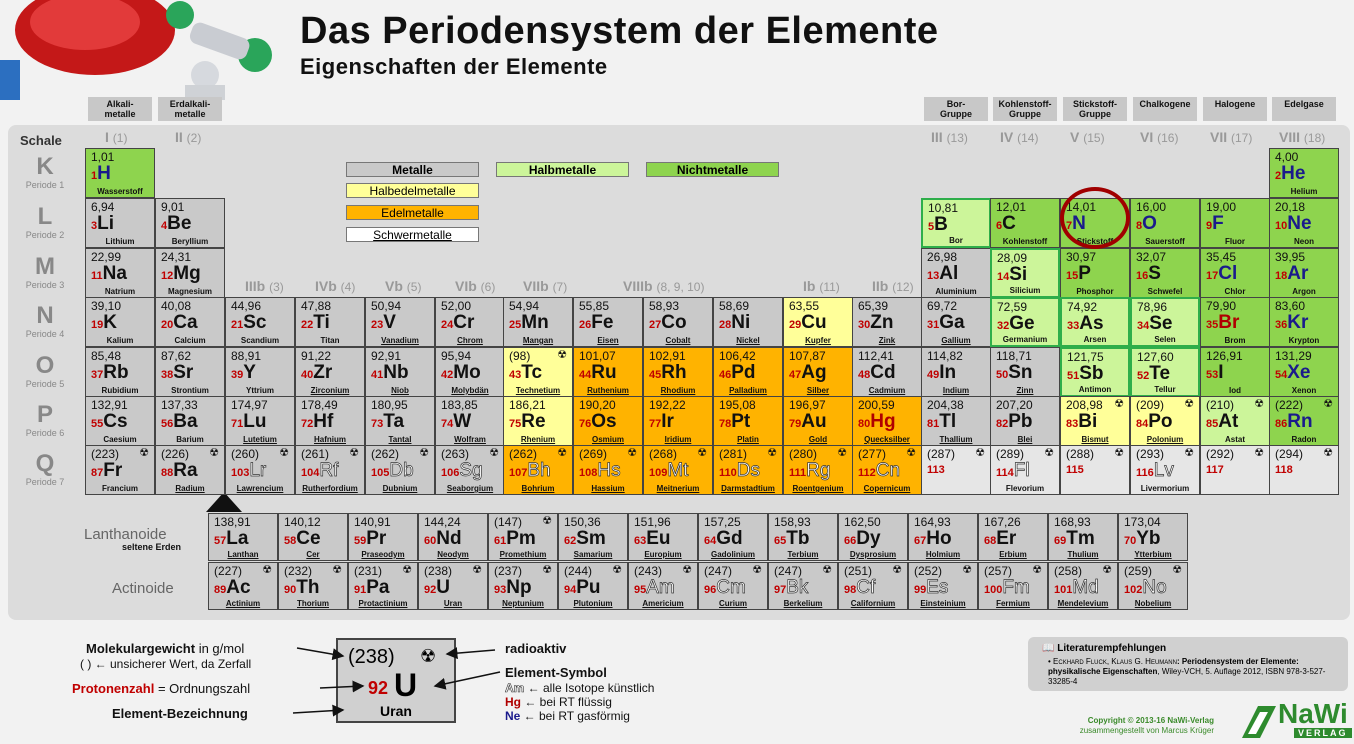 This screenshot has width=1354, height=744. What do you see at coordinates (313, 586) in the screenshot?
I see `element-cell-th: (232) ☢ 90Th Thorium` at bounding box center [313, 586].